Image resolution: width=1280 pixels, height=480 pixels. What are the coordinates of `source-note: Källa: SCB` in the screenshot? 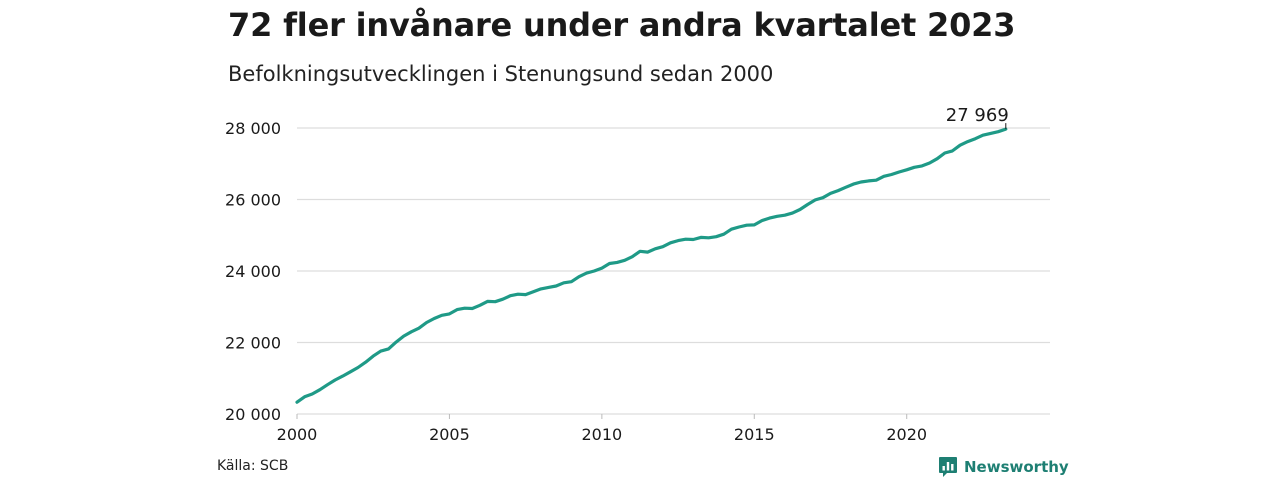 It's located at (253, 466).